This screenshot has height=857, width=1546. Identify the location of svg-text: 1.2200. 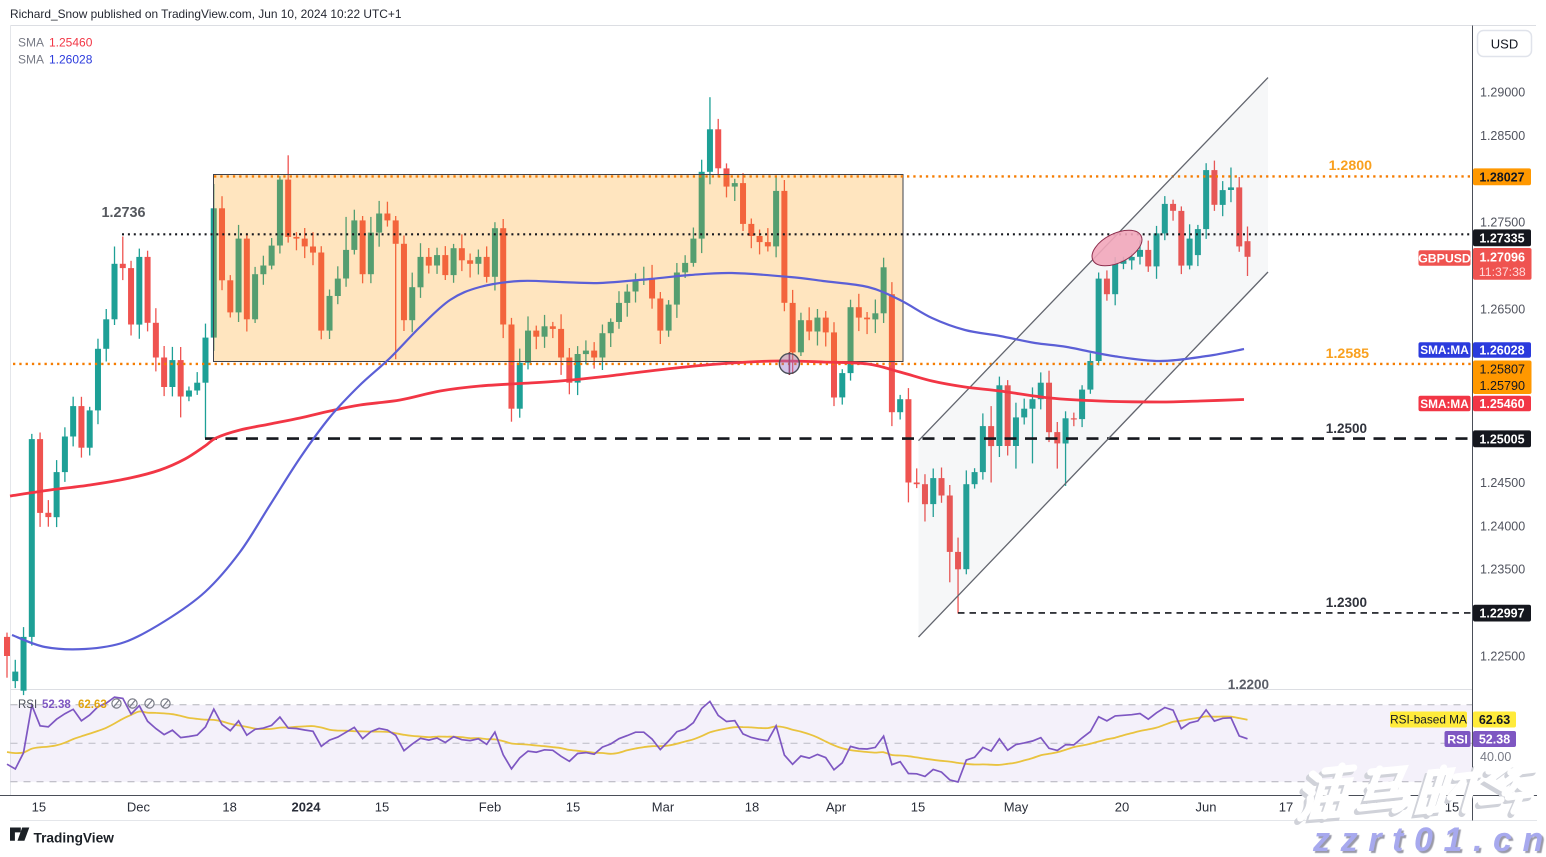
(1248, 684).